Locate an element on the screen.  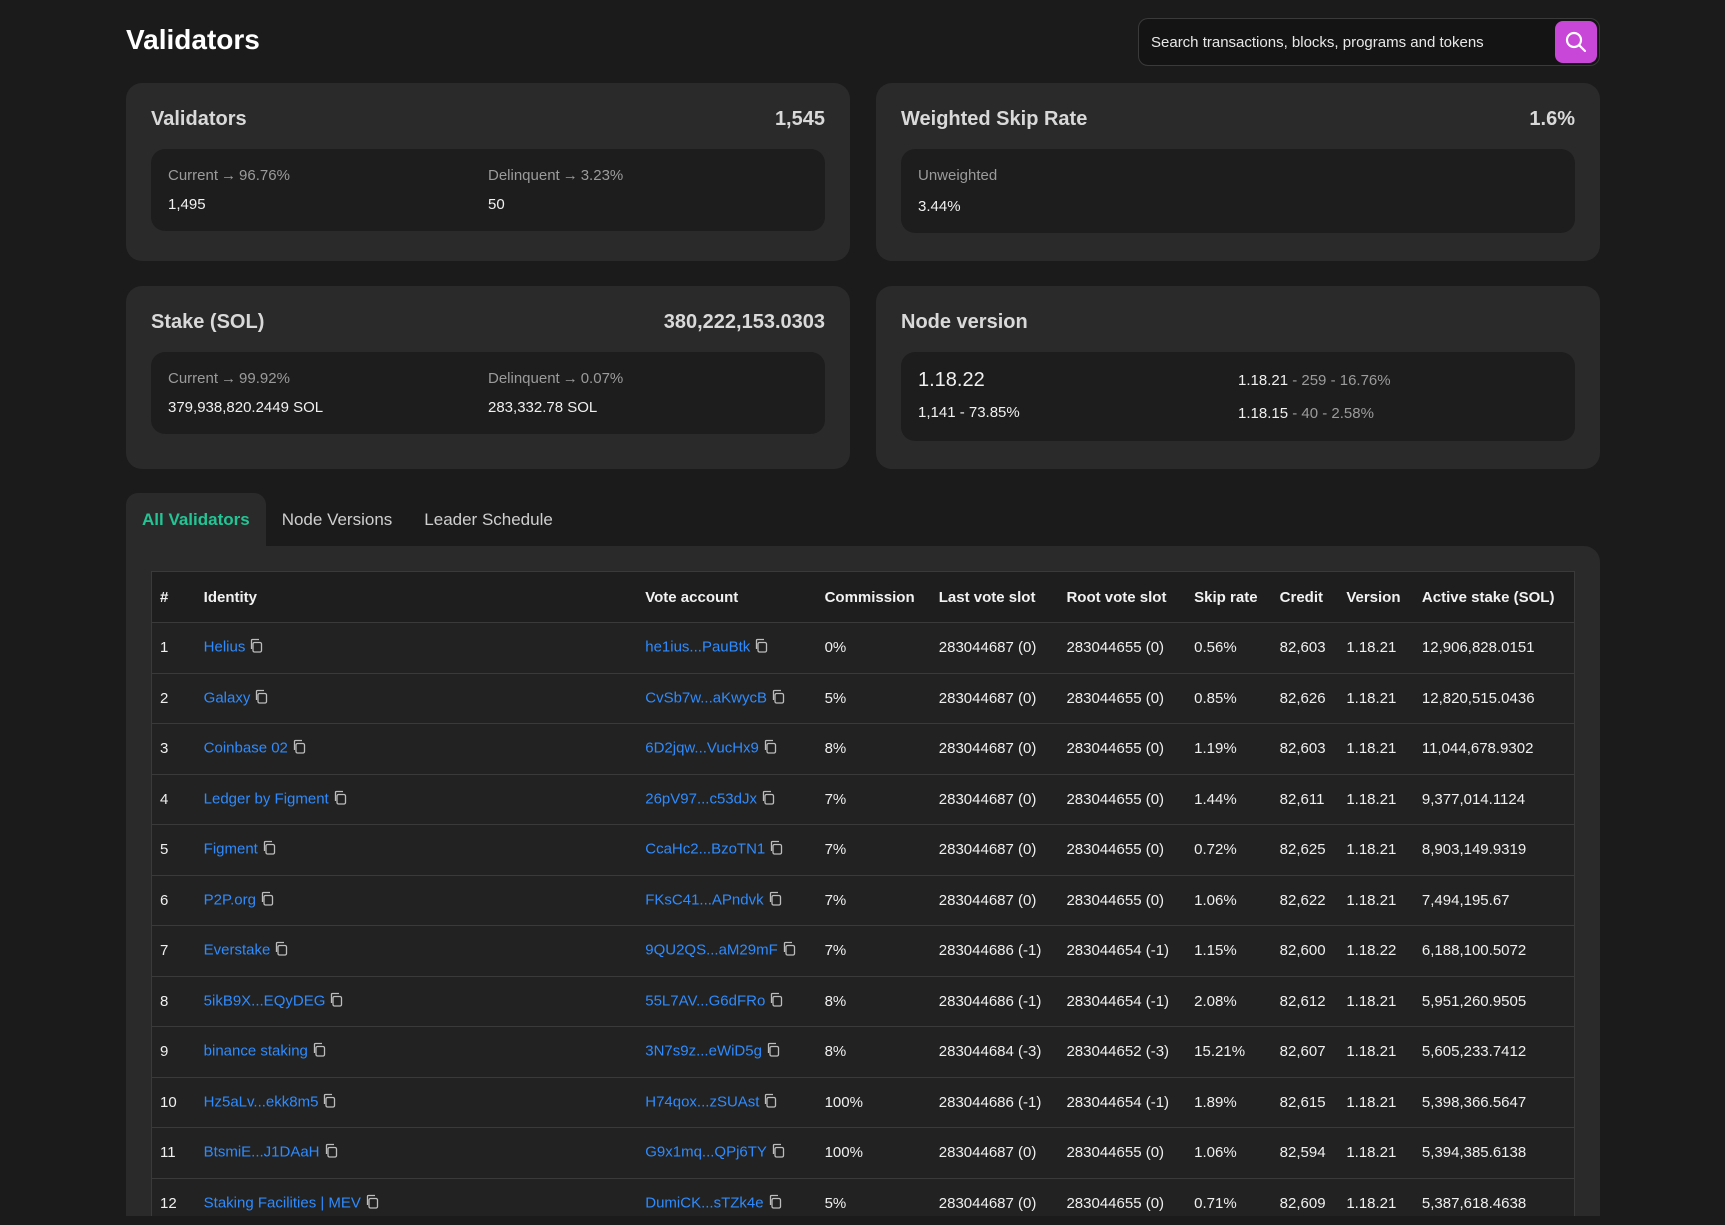
skip-cell: 2.08% is located at coordinates (1229, 1001).